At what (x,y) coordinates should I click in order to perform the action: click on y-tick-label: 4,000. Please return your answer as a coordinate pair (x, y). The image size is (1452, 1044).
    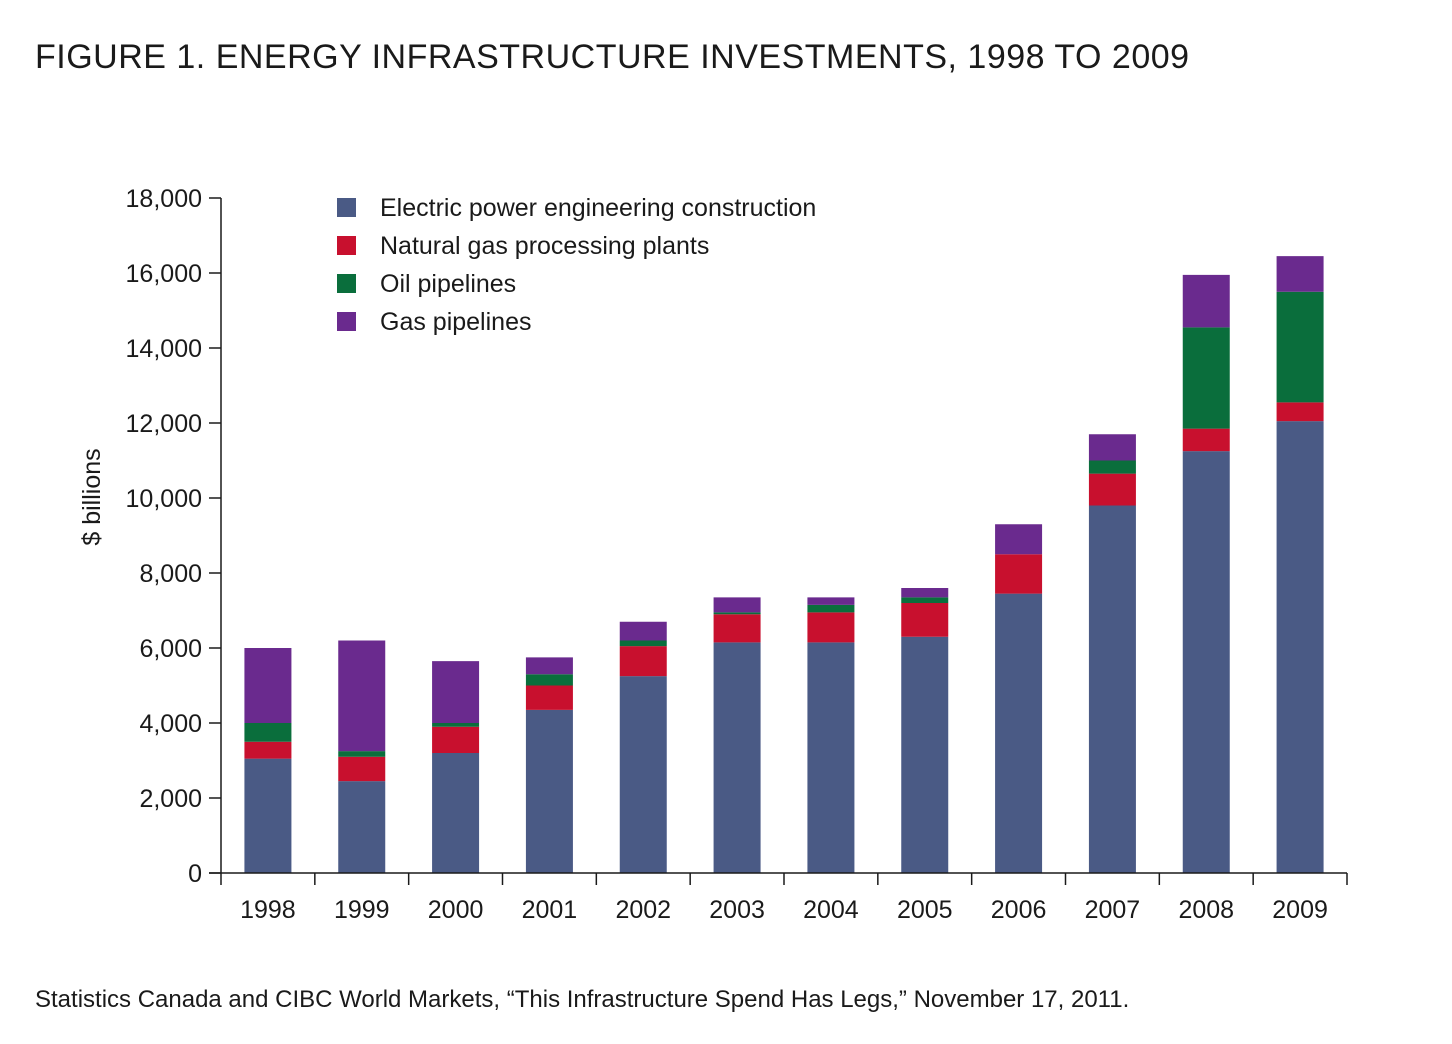
    Looking at the image, I should click on (170, 724).